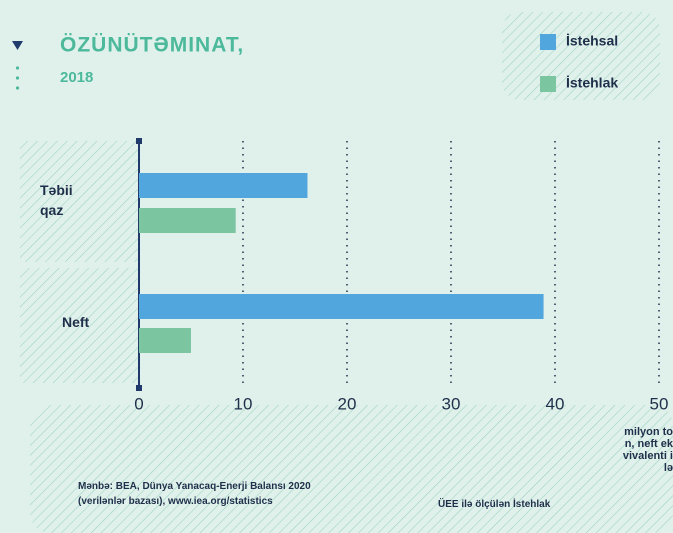  I want to click on note: ÜEE ilə ölçülən İstehlak, so click(494, 504).